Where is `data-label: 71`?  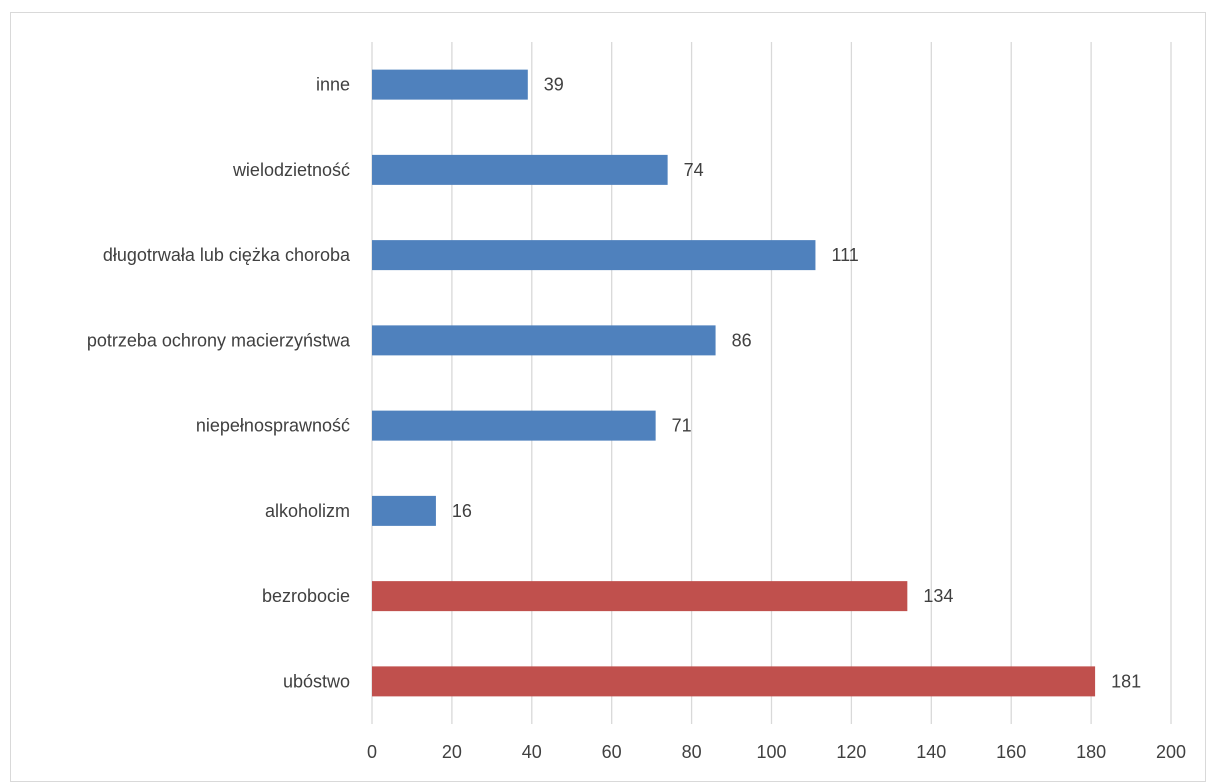
data-label: 71 is located at coordinates (682, 426).